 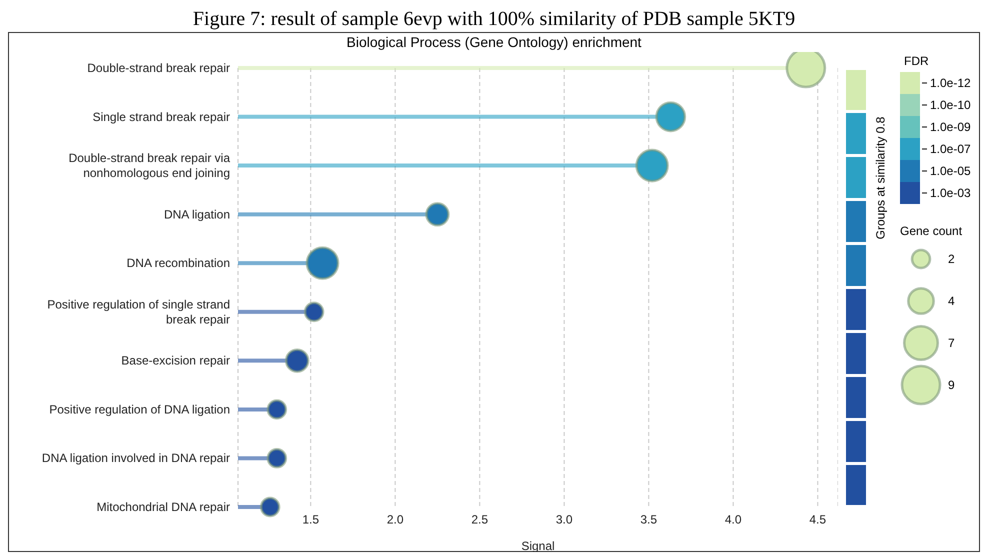 I want to click on y-tick-label: Double-strand break repair, so click(x=158, y=68).